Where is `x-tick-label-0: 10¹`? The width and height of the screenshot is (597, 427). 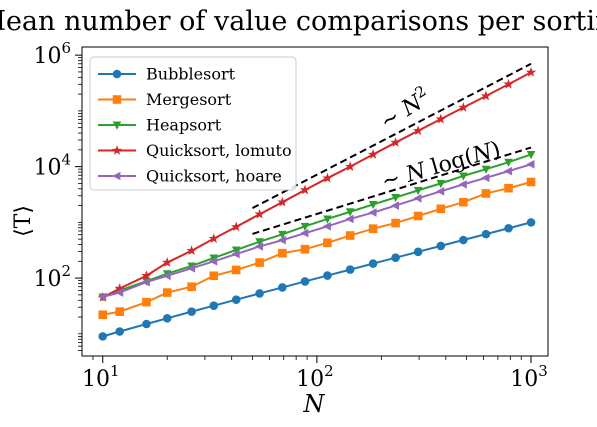 x-tick-label-0: 10¹ is located at coordinates (101, 377).